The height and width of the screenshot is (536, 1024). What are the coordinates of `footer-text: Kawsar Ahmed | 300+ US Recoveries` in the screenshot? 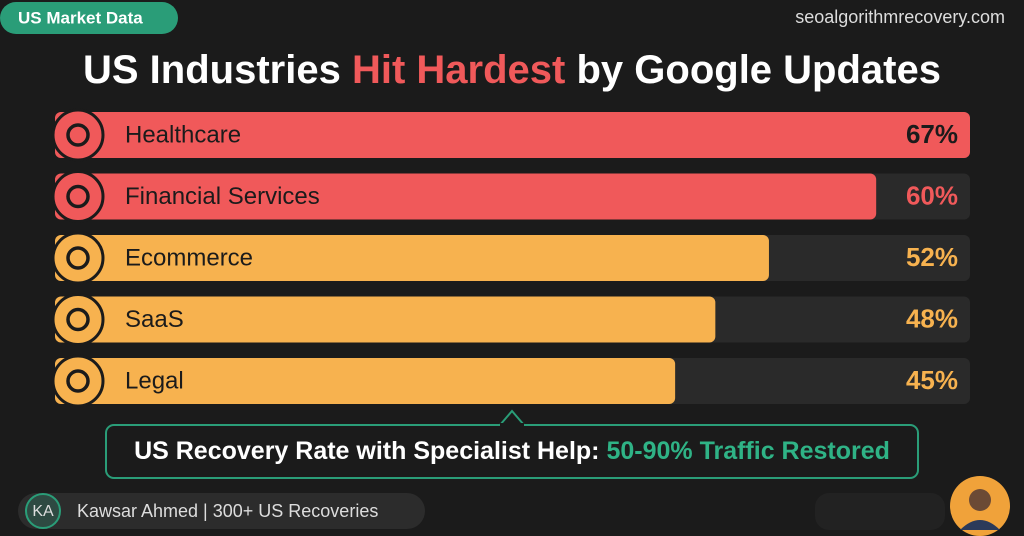 It's located at (227, 511).